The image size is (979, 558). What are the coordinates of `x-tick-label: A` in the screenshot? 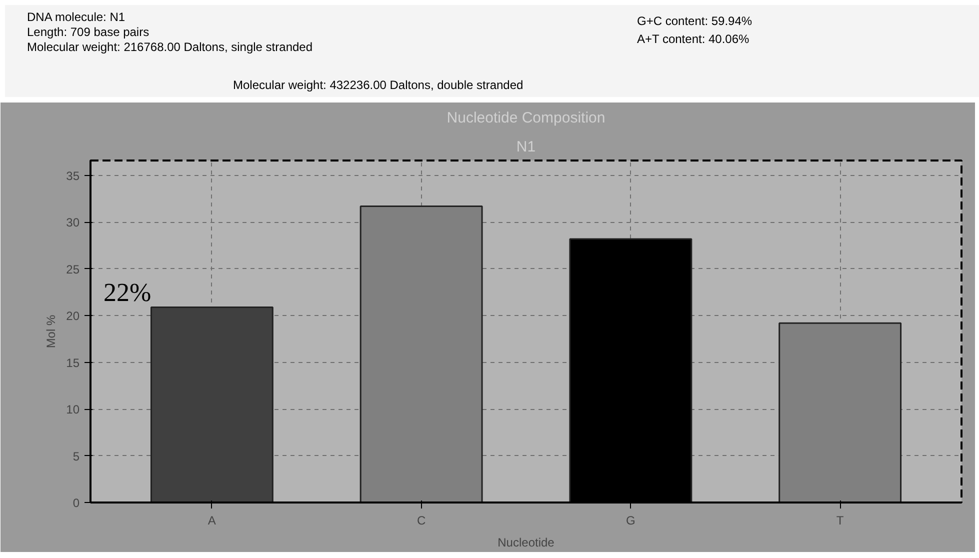 It's located at (212, 521).